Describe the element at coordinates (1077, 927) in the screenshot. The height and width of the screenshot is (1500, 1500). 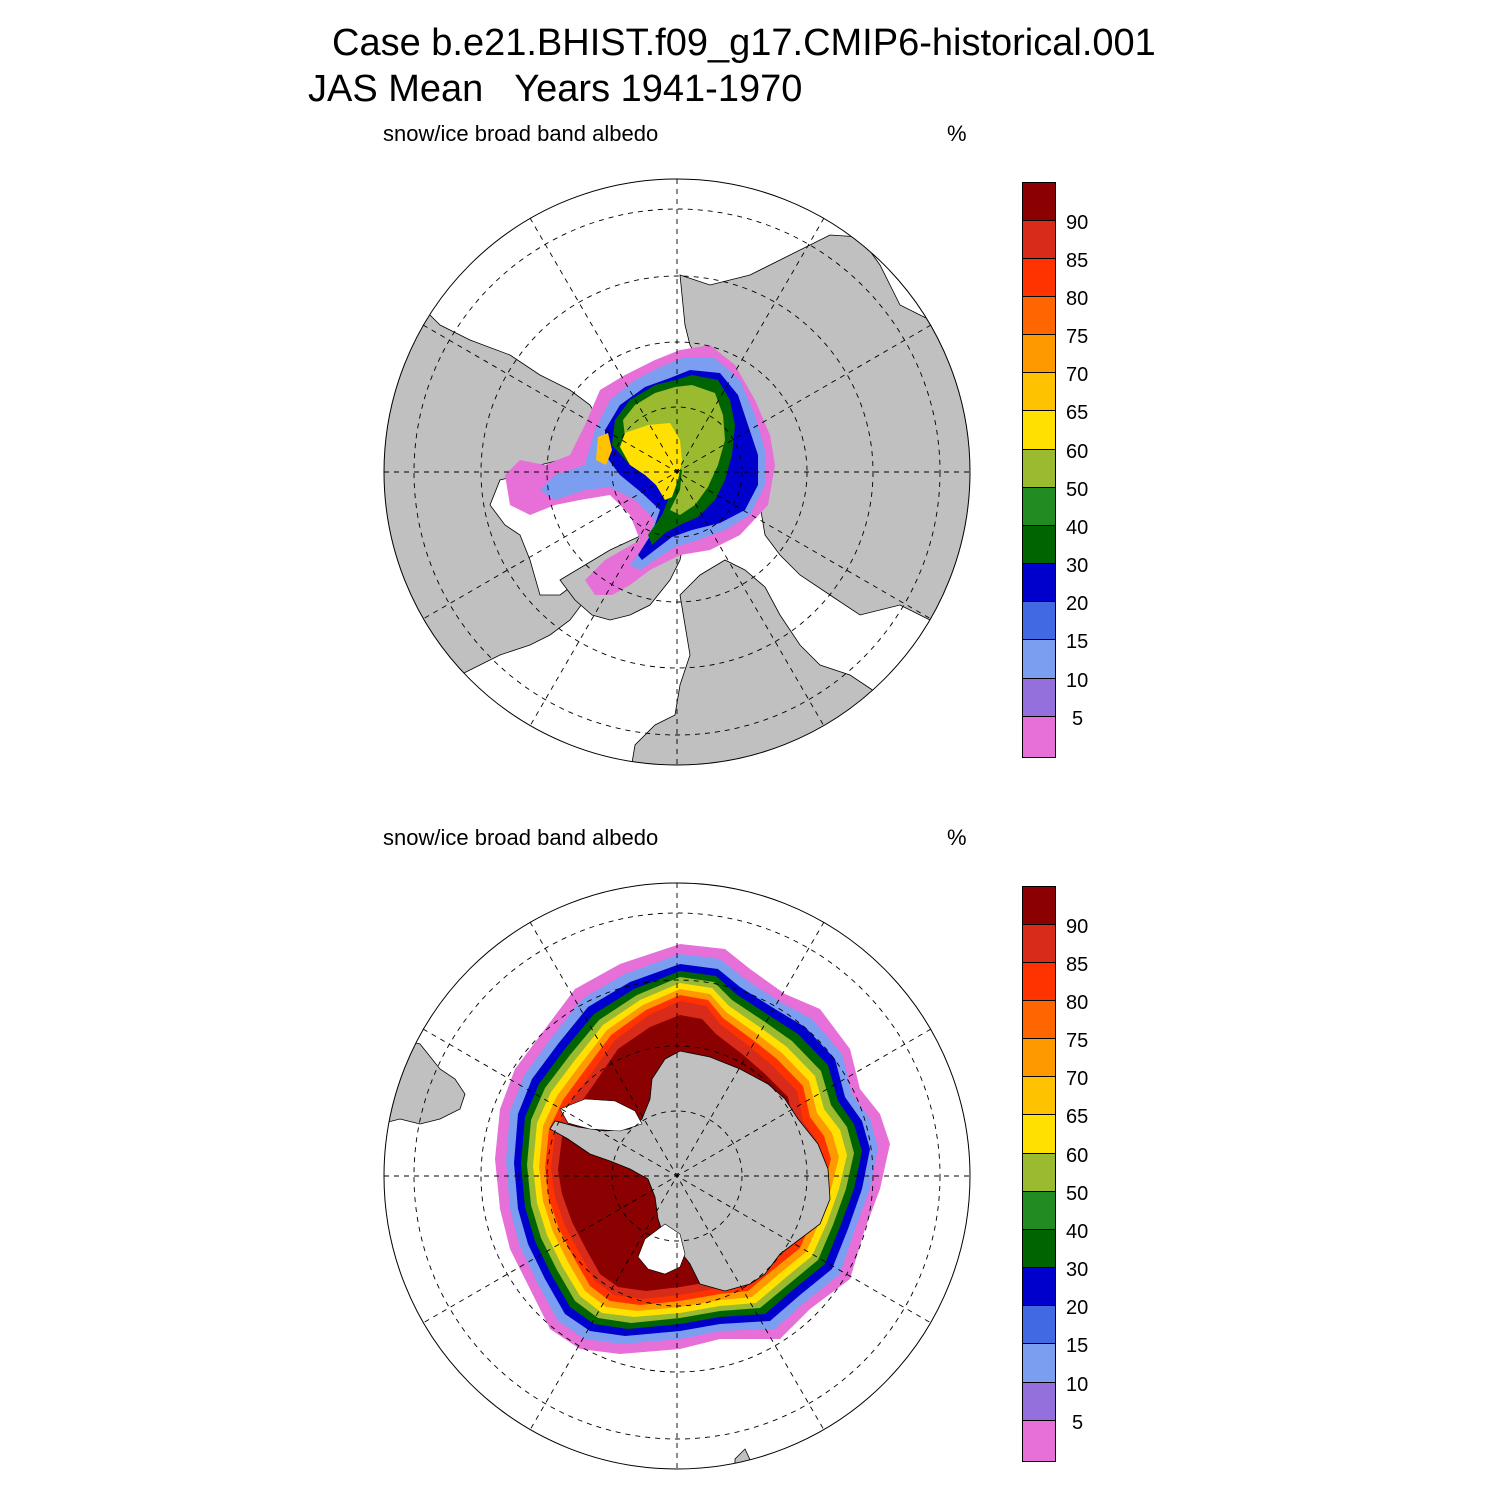
I see `south-colorbar-label: 90` at that location.